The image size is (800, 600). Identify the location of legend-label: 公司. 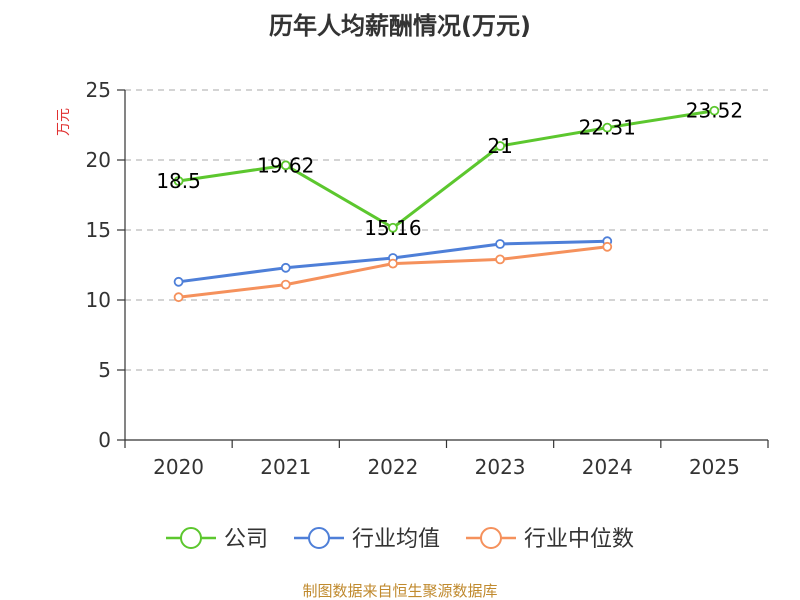
(246, 539).